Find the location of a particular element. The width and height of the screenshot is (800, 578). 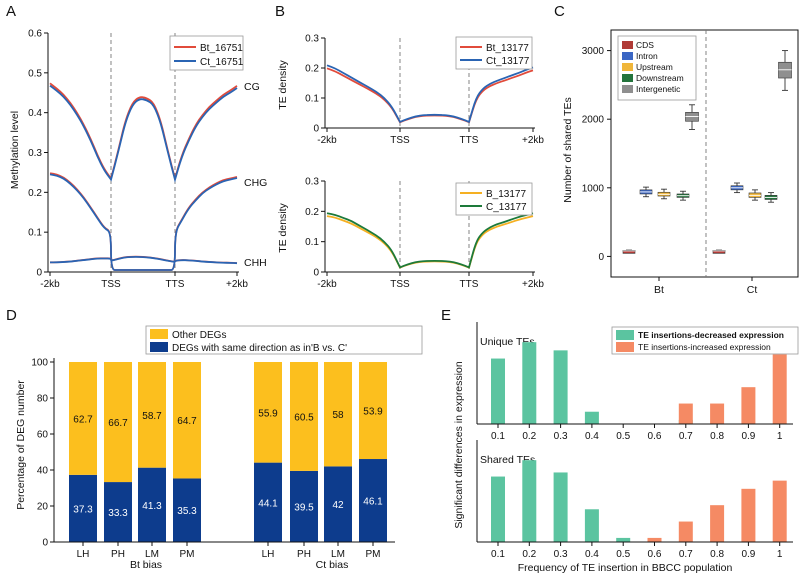

legend-increased: TE insertions-increased expression is located at coordinates (704, 347).